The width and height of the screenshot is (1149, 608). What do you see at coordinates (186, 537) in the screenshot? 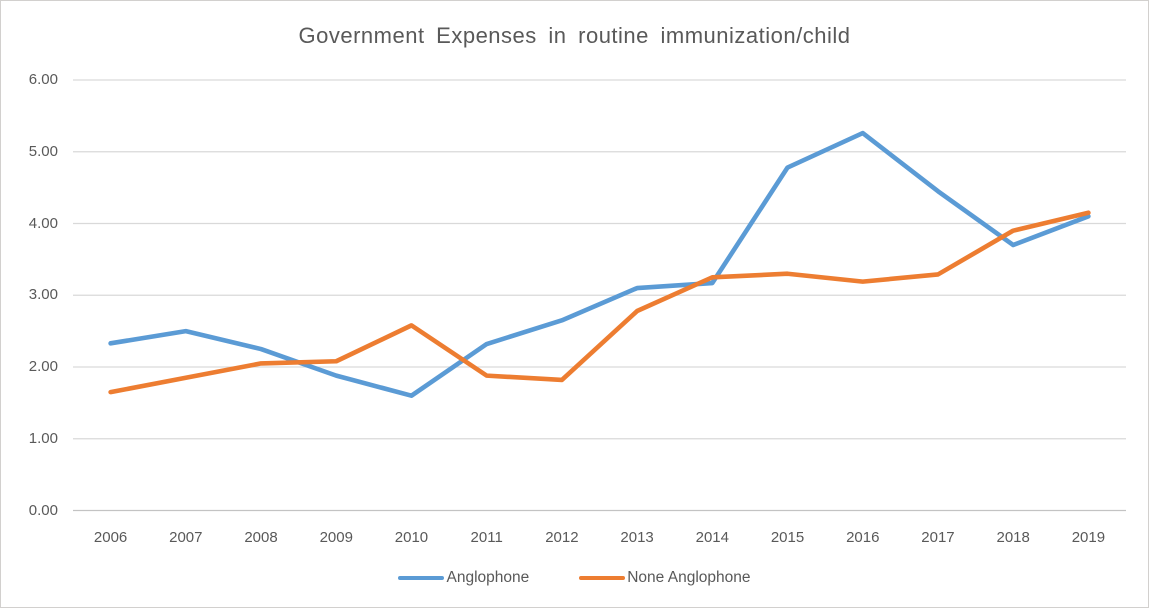
I see `x-axis-tick-label: 2007` at bounding box center [186, 537].